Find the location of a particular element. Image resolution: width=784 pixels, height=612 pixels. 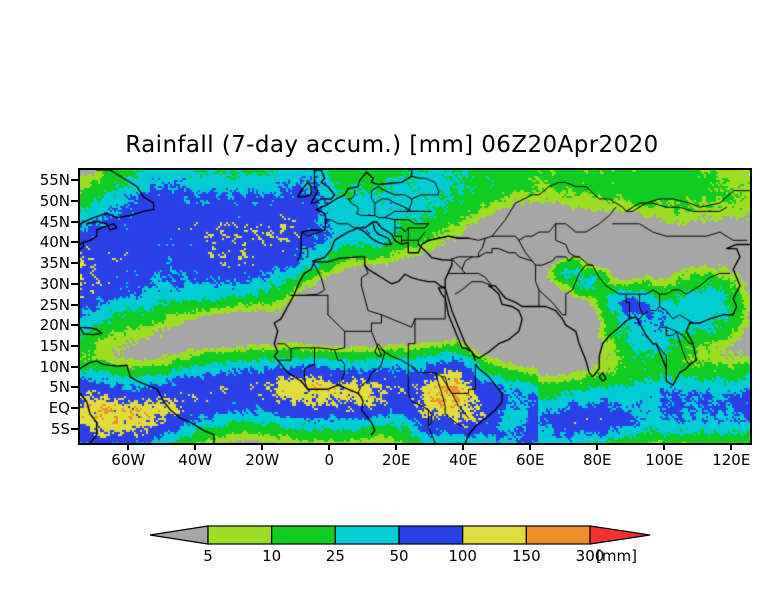

y-axis-tick-label: 15N is located at coordinates (54, 345).